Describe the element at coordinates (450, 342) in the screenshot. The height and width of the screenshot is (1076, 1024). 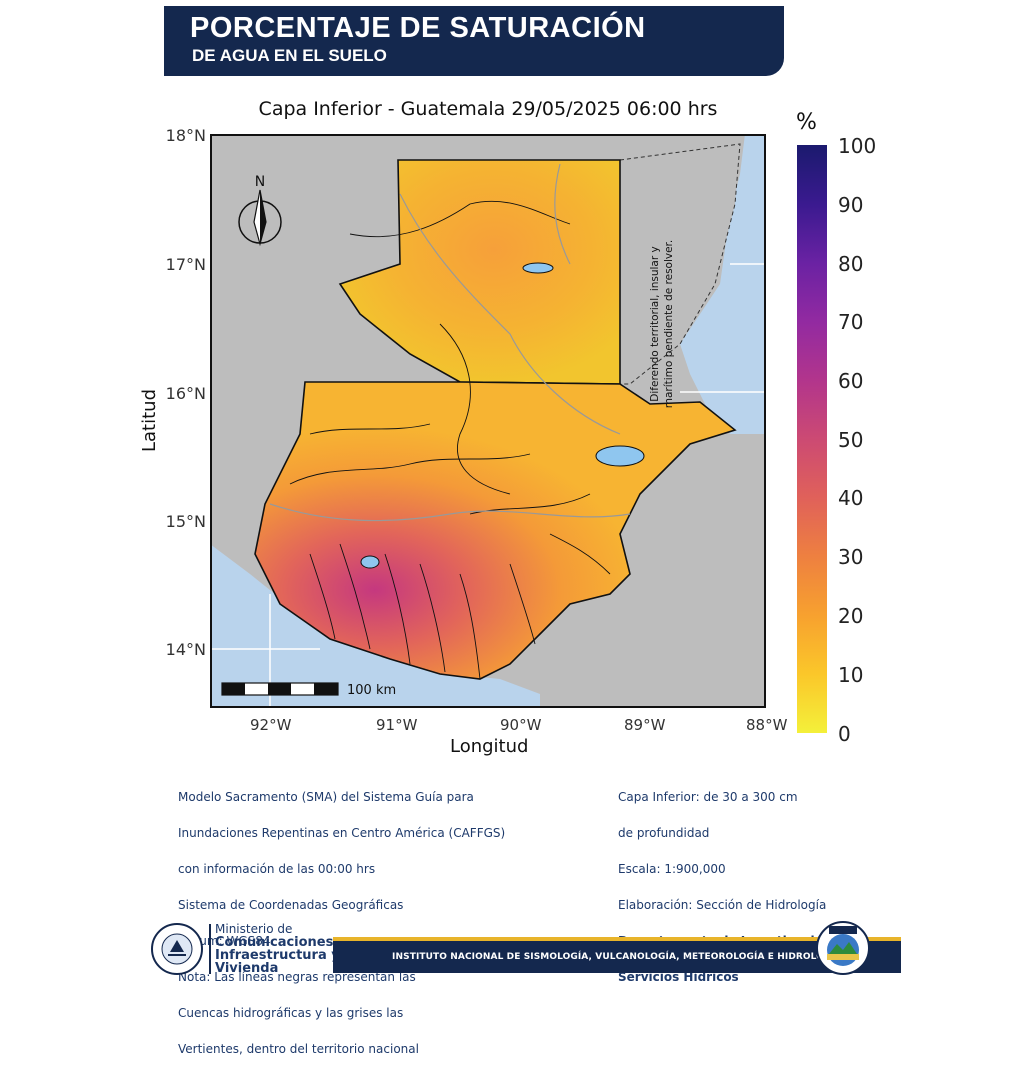
I see `slope-lines` at that location.